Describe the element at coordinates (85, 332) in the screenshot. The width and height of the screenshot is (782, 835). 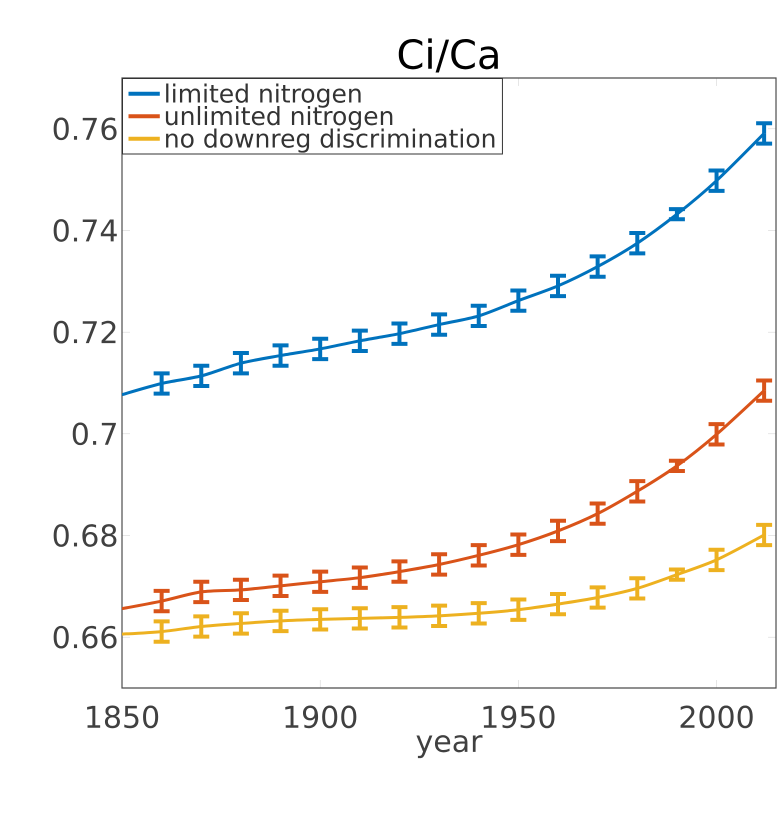
I see `y-tick-label: 0.72` at that location.